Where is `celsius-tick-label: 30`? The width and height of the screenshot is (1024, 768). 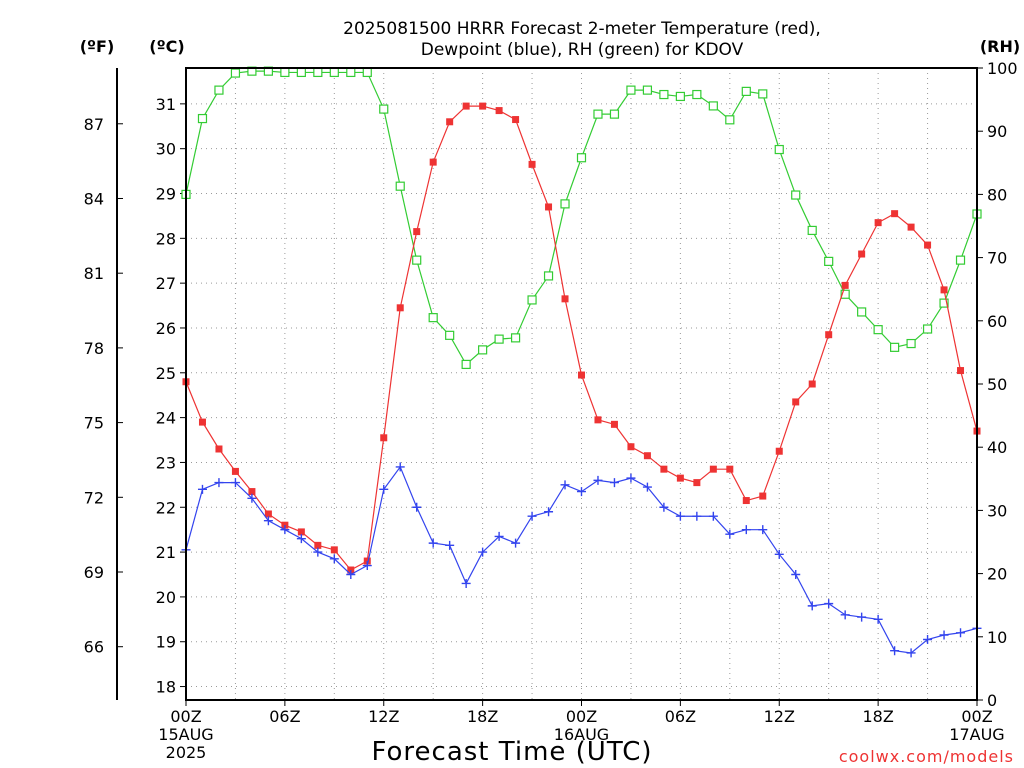 celsius-tick-label: 30 is located at coordinates (166, 149).